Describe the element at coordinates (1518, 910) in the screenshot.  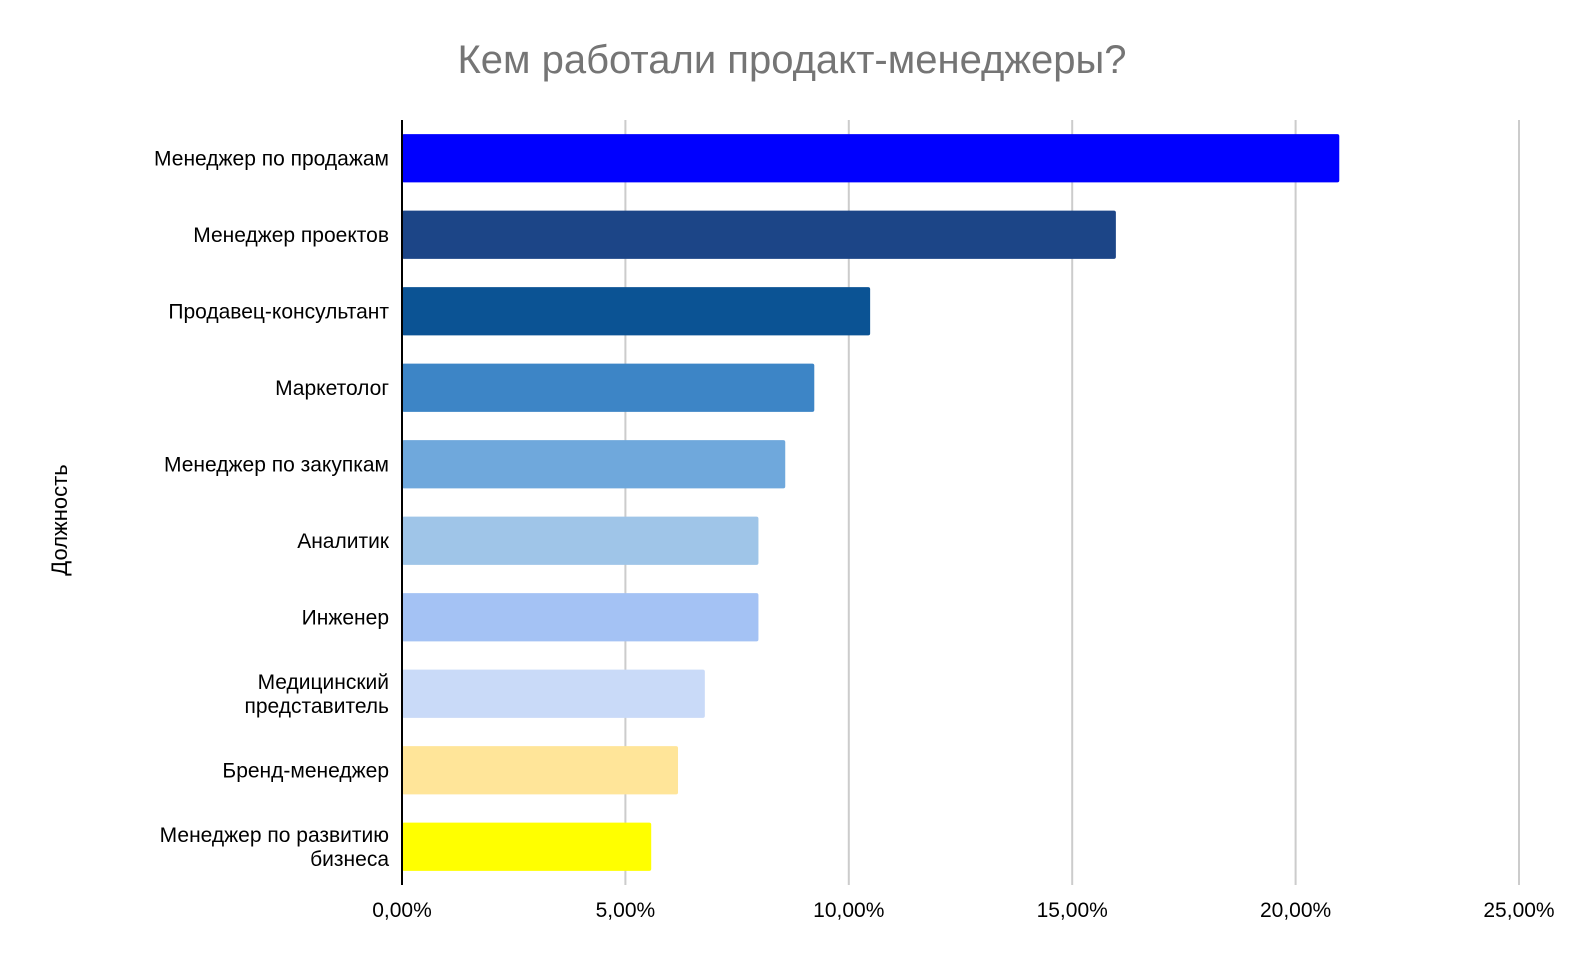
I see `x-tick-label: 25,00%` at that location.